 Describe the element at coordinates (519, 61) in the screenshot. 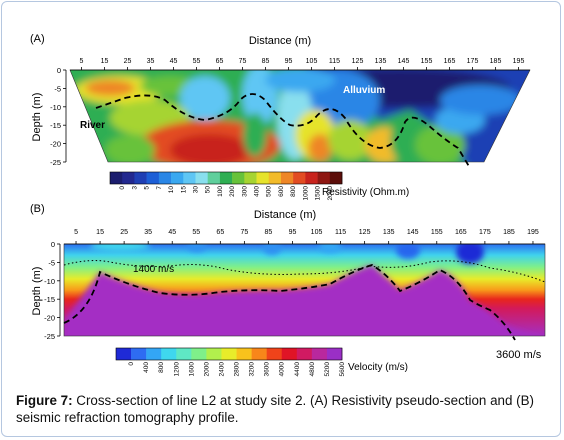

I see `panel-a-x-tick-label: 195` at that location.